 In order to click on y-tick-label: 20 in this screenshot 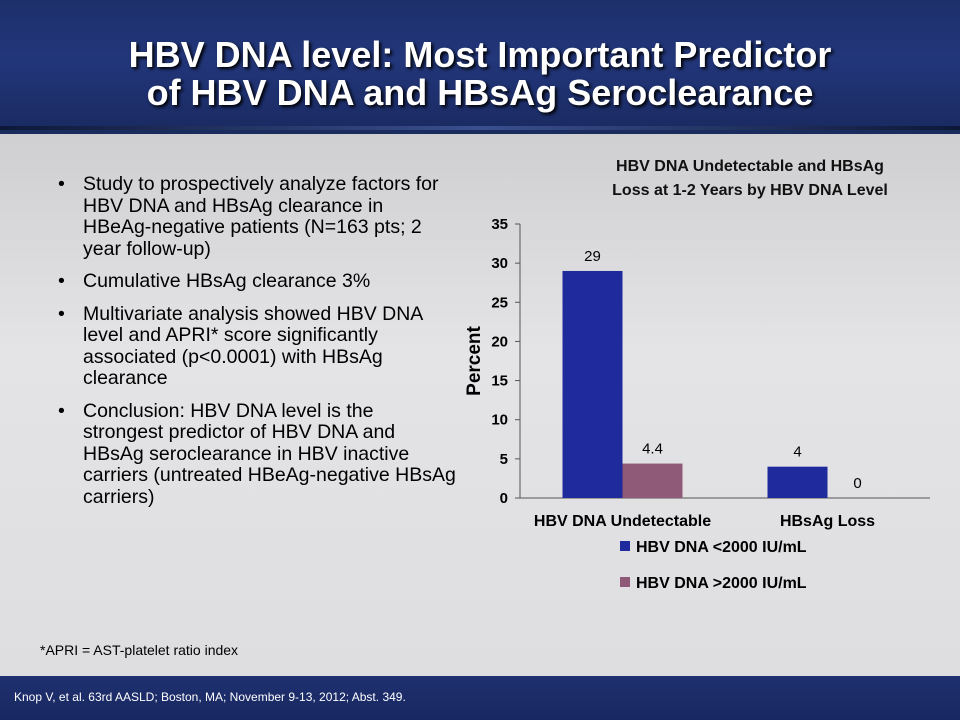, I will do `click(499, 341)`.